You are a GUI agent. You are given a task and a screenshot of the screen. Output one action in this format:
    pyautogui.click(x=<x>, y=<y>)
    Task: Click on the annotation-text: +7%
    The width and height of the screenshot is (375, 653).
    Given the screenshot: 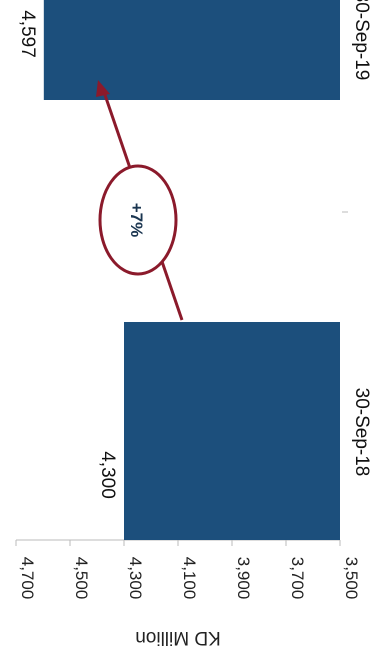 What is the action you would take?
    pyautogui.click(x=136, y=220)
    